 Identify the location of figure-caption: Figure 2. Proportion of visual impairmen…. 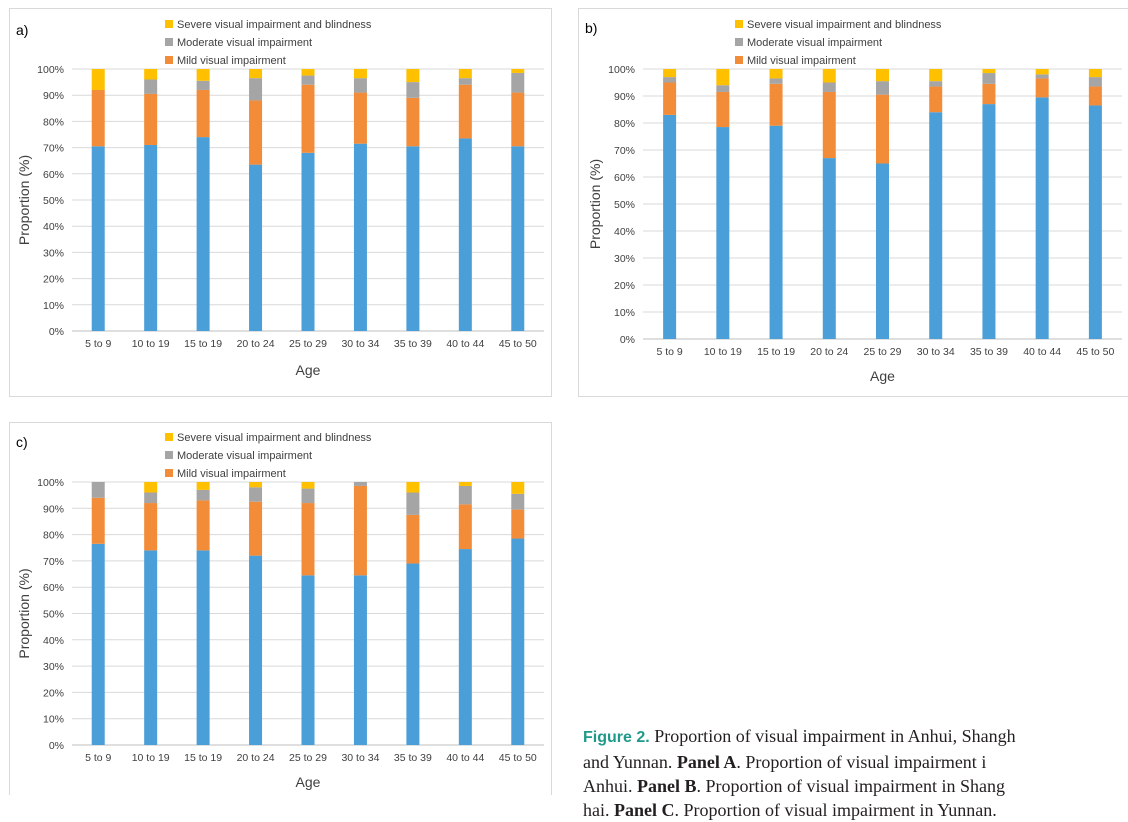
(855, 773).